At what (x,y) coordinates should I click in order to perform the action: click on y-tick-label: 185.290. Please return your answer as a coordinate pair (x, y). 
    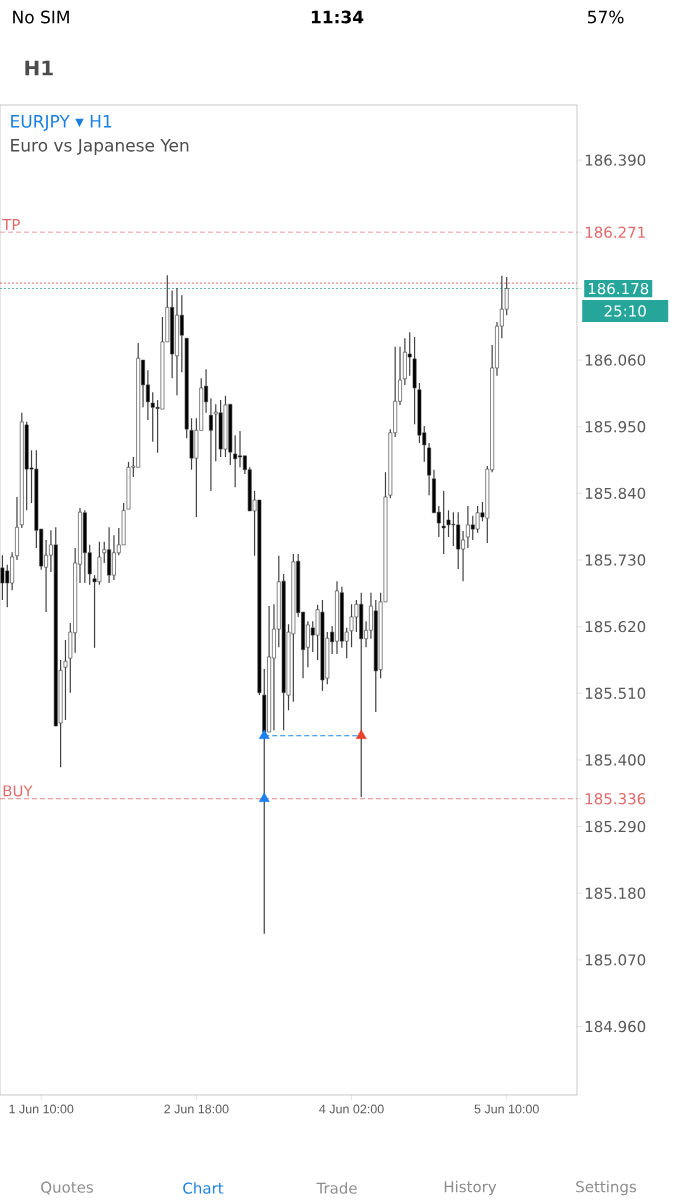
    Looking at the image, I should click on (615, 826).